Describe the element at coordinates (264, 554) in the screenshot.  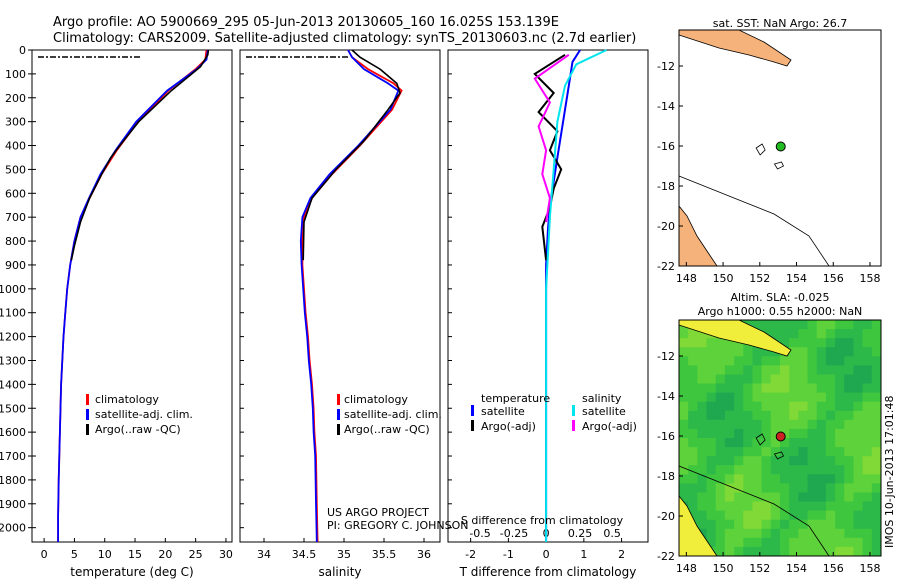
I see `x-tick-label: 34` at that location.